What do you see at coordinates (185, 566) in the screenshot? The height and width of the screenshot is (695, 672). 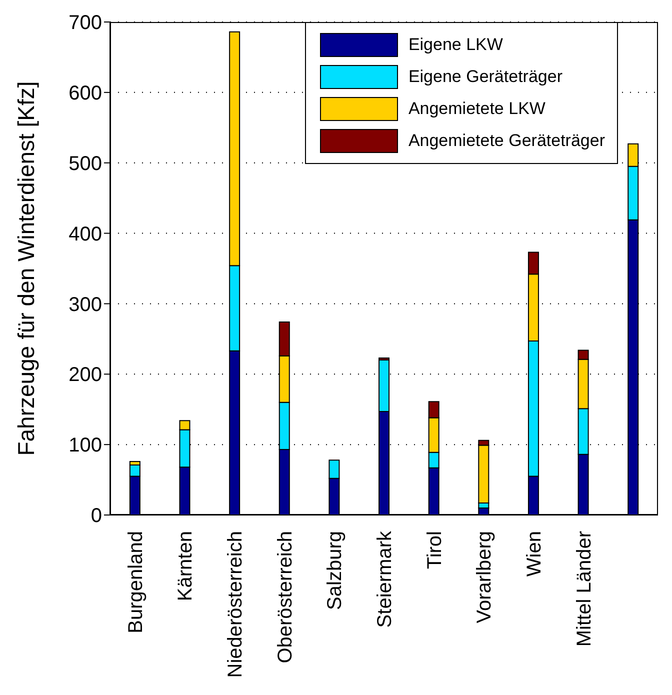 I see `x-tick-label: Kärnten` at bounding box center [185, 566].